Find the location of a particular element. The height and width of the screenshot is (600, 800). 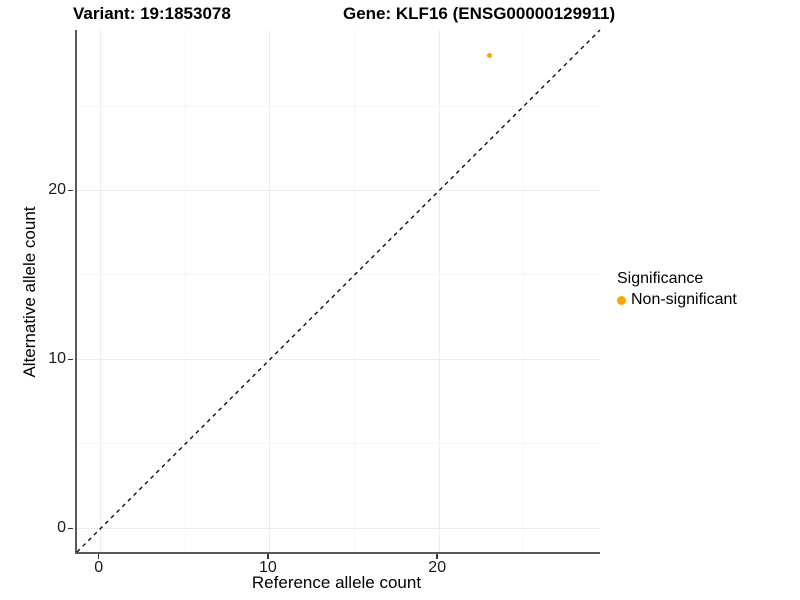

x-tick-label: 10 is located at coordinates (268, 567).